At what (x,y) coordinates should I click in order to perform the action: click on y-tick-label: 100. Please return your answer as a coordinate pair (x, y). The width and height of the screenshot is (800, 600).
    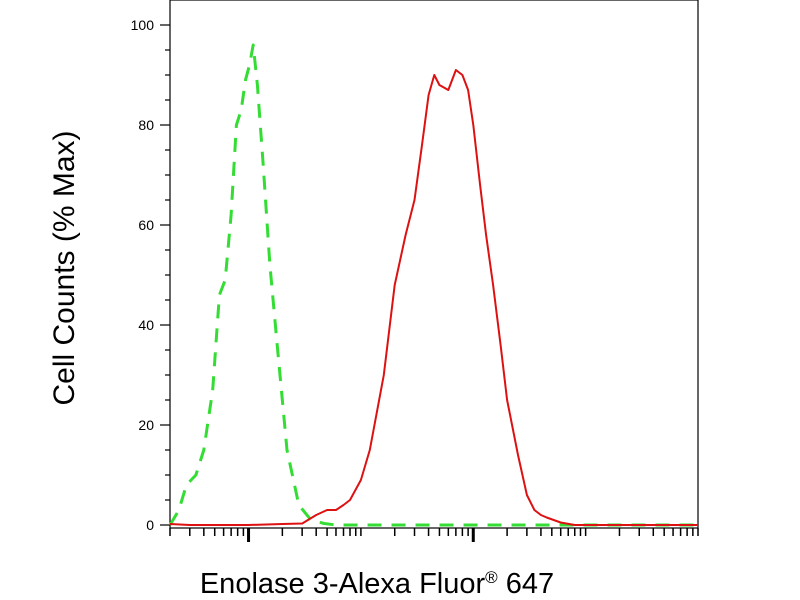
    Looking at the image, I should click on (143, 25).